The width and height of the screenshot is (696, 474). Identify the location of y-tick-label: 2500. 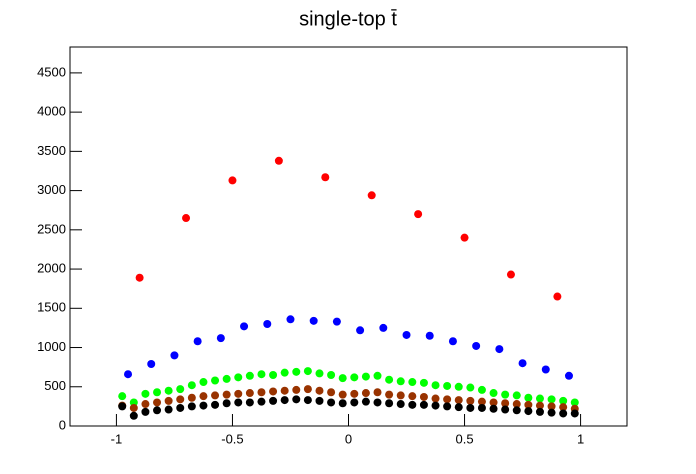
(51, 228).